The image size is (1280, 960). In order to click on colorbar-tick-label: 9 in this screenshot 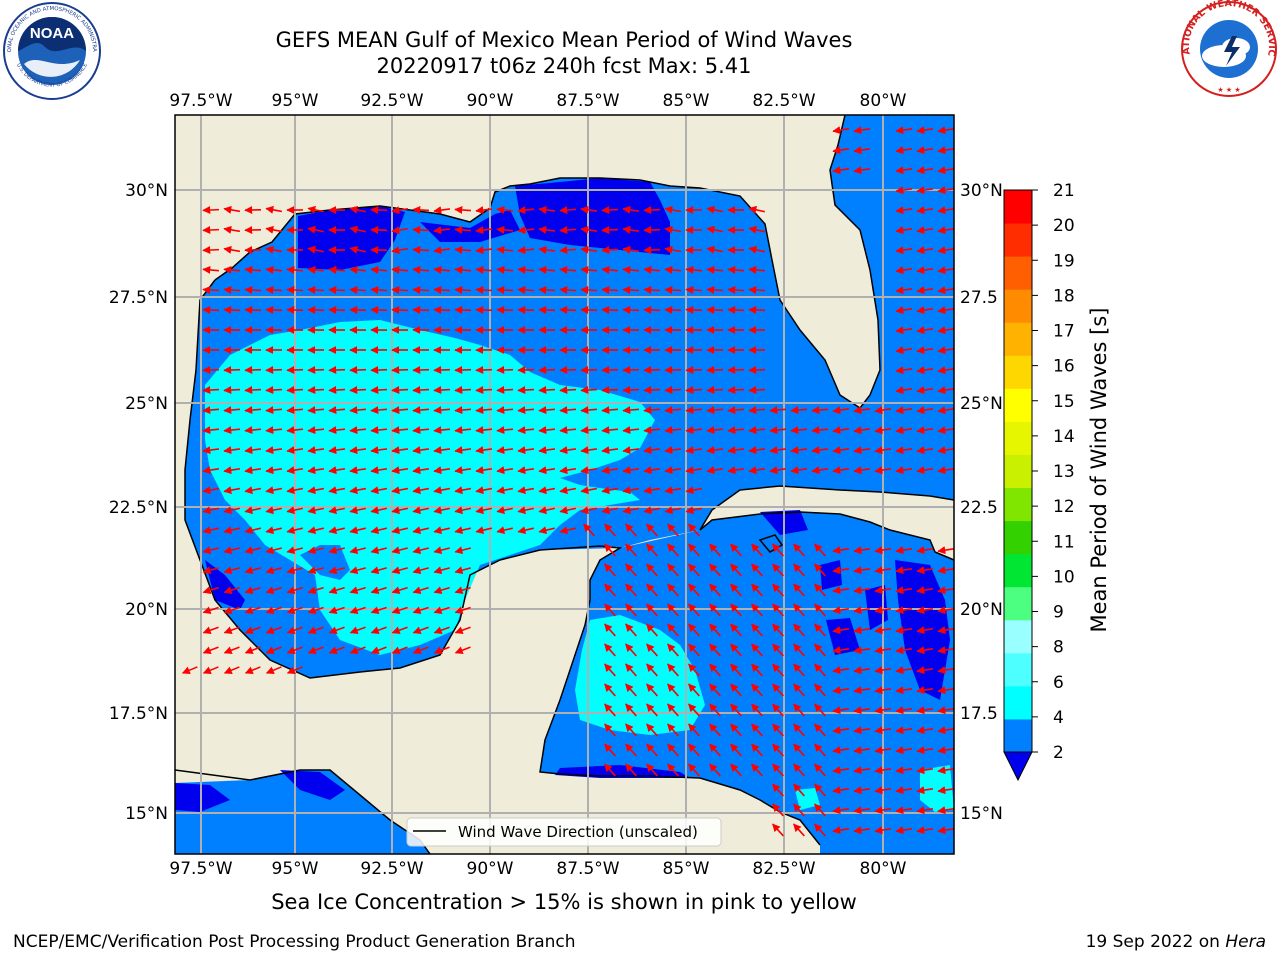, I will do `click(1058, 613)`.